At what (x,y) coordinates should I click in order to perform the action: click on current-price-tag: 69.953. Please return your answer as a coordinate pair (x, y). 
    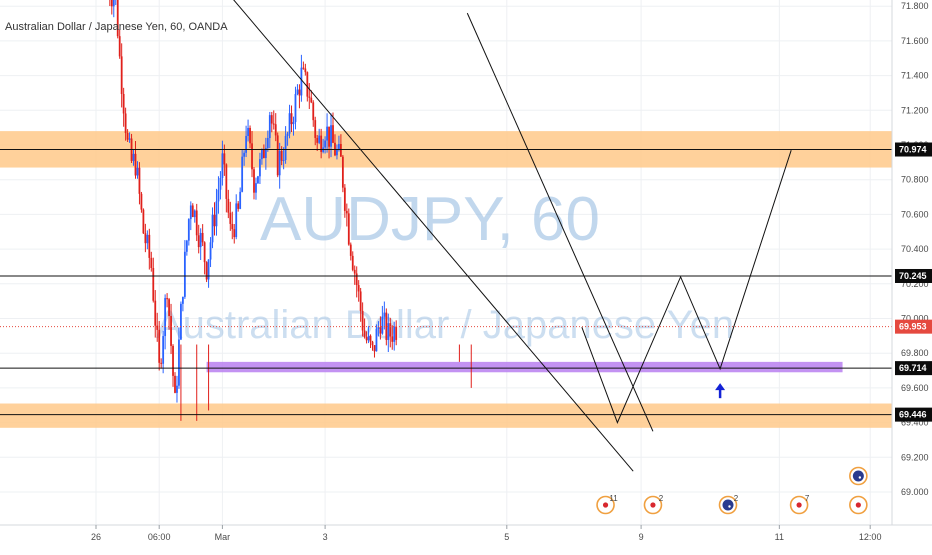
    Looking at the image, I should click on (913, 327).